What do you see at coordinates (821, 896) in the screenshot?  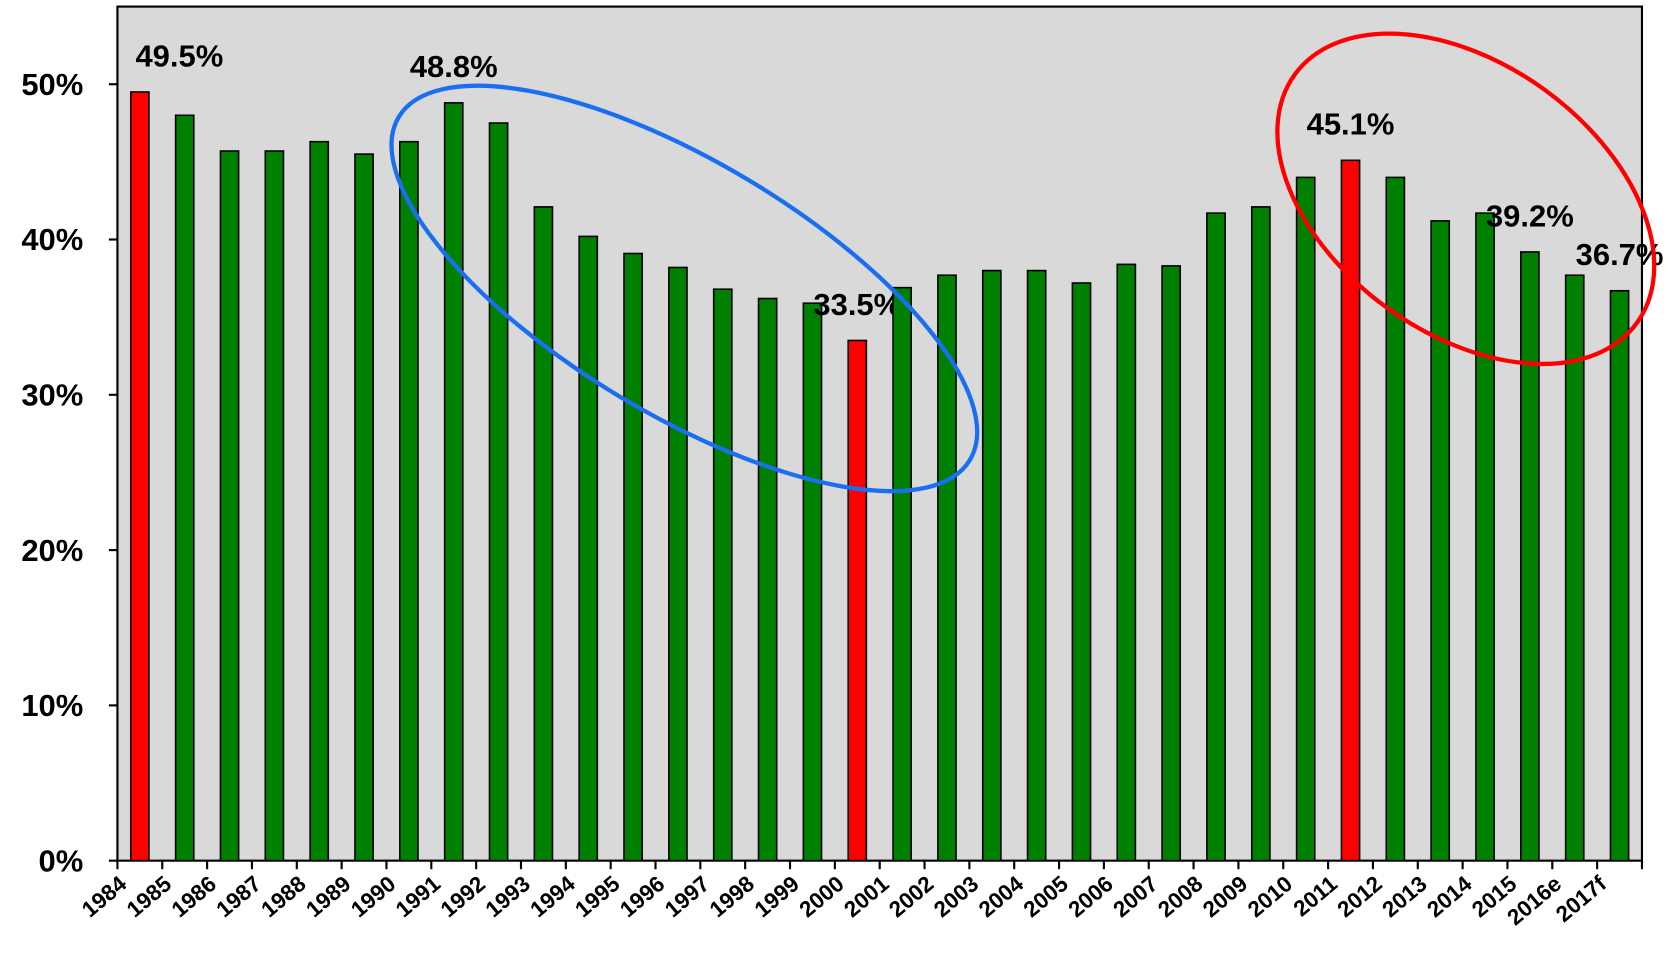 I see `x-tick-label: 2000` at bounding box center [821, 896].